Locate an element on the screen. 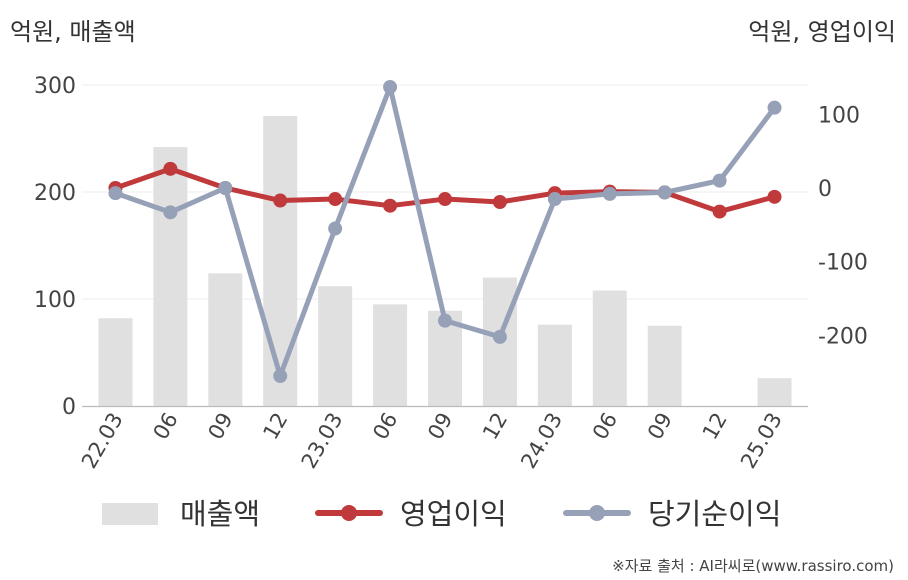 The width and height of the screenshot is (908, 580). y-left-tick-label: 100 is located at coordinates (55, 300).